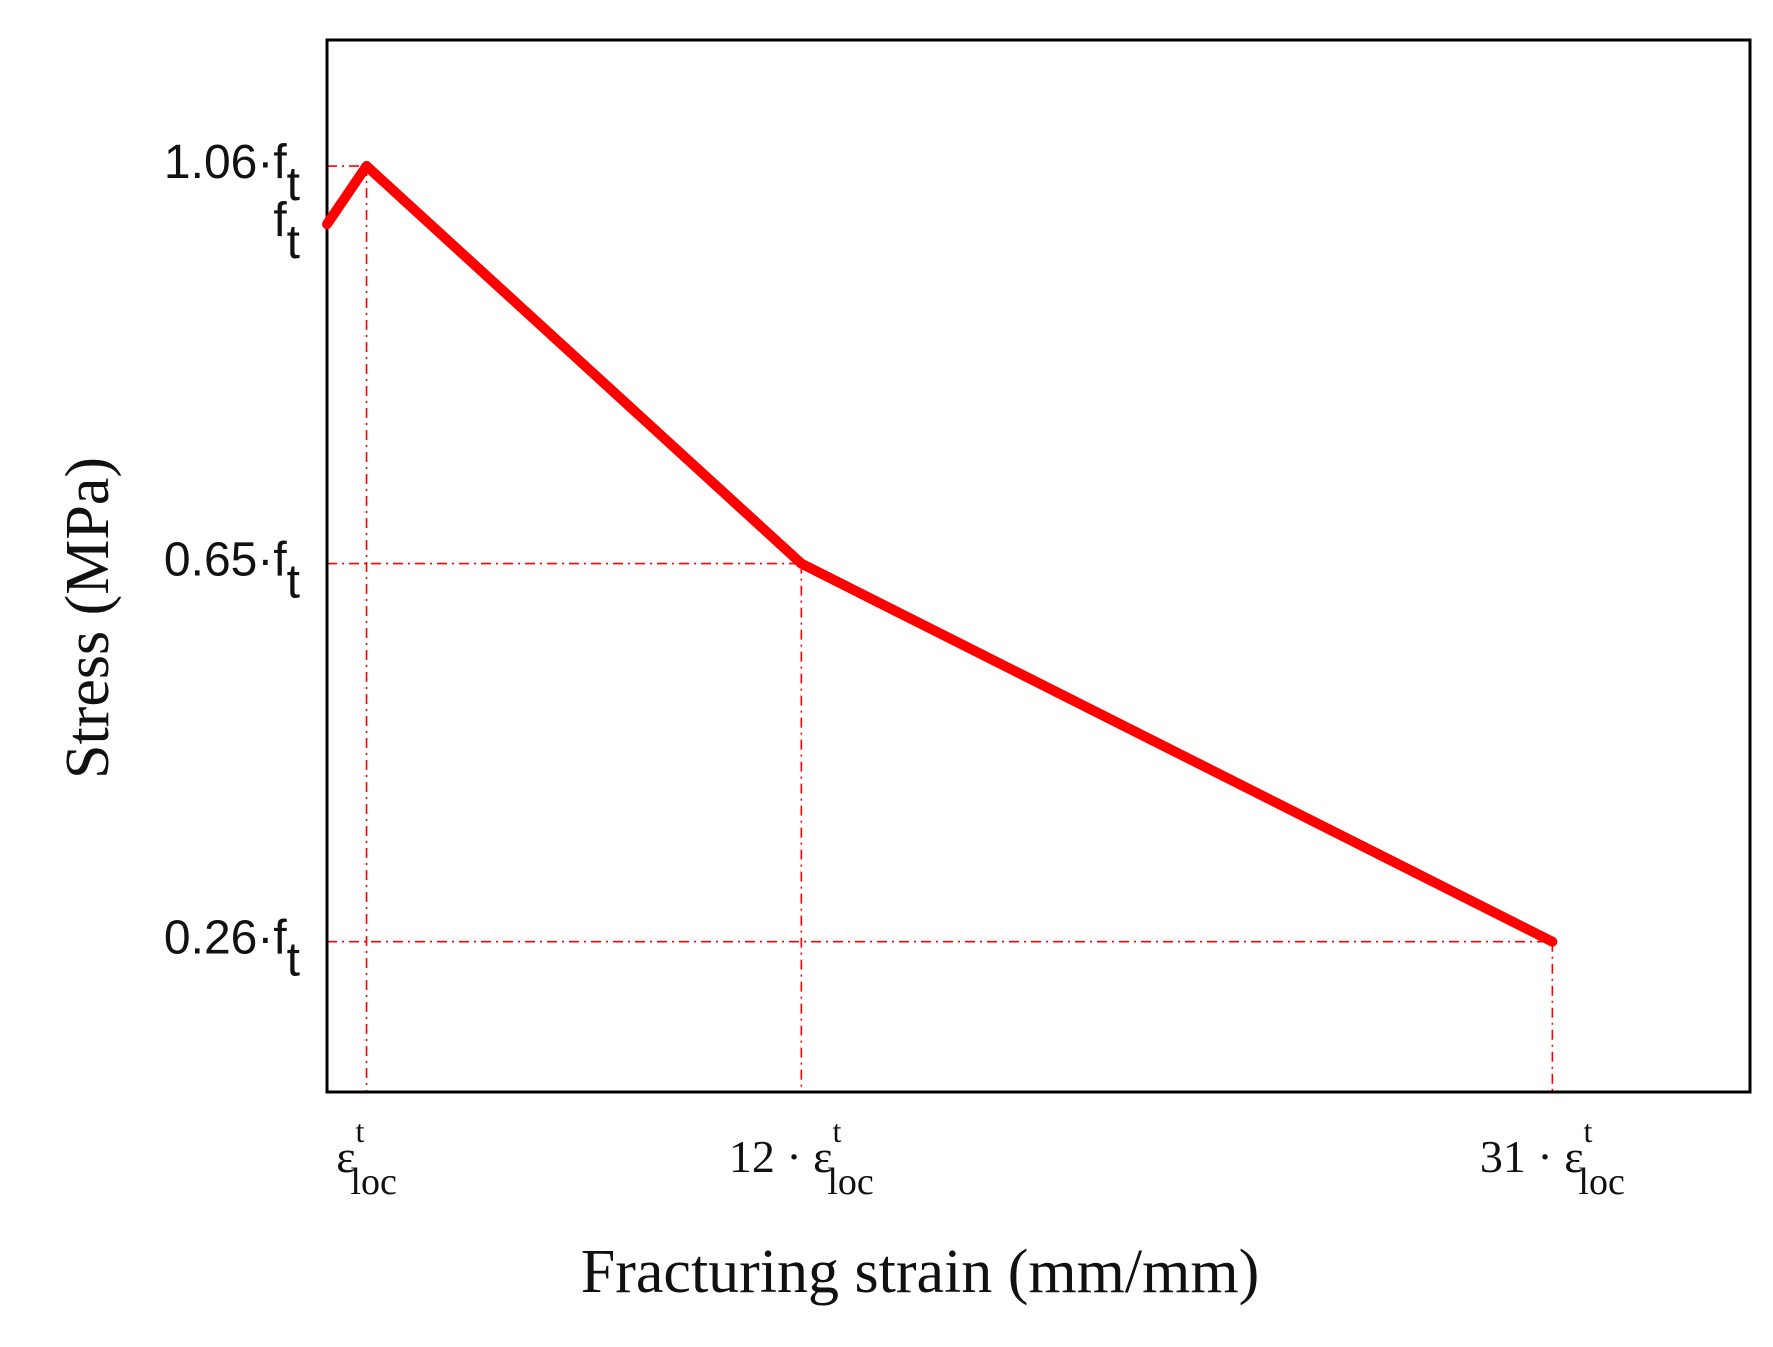 Image resolution: width=1773 pixels, height=1347 pixels. I want to click on x-axis-title: Fracturing strain (mm/mm), so click(920, 1272).